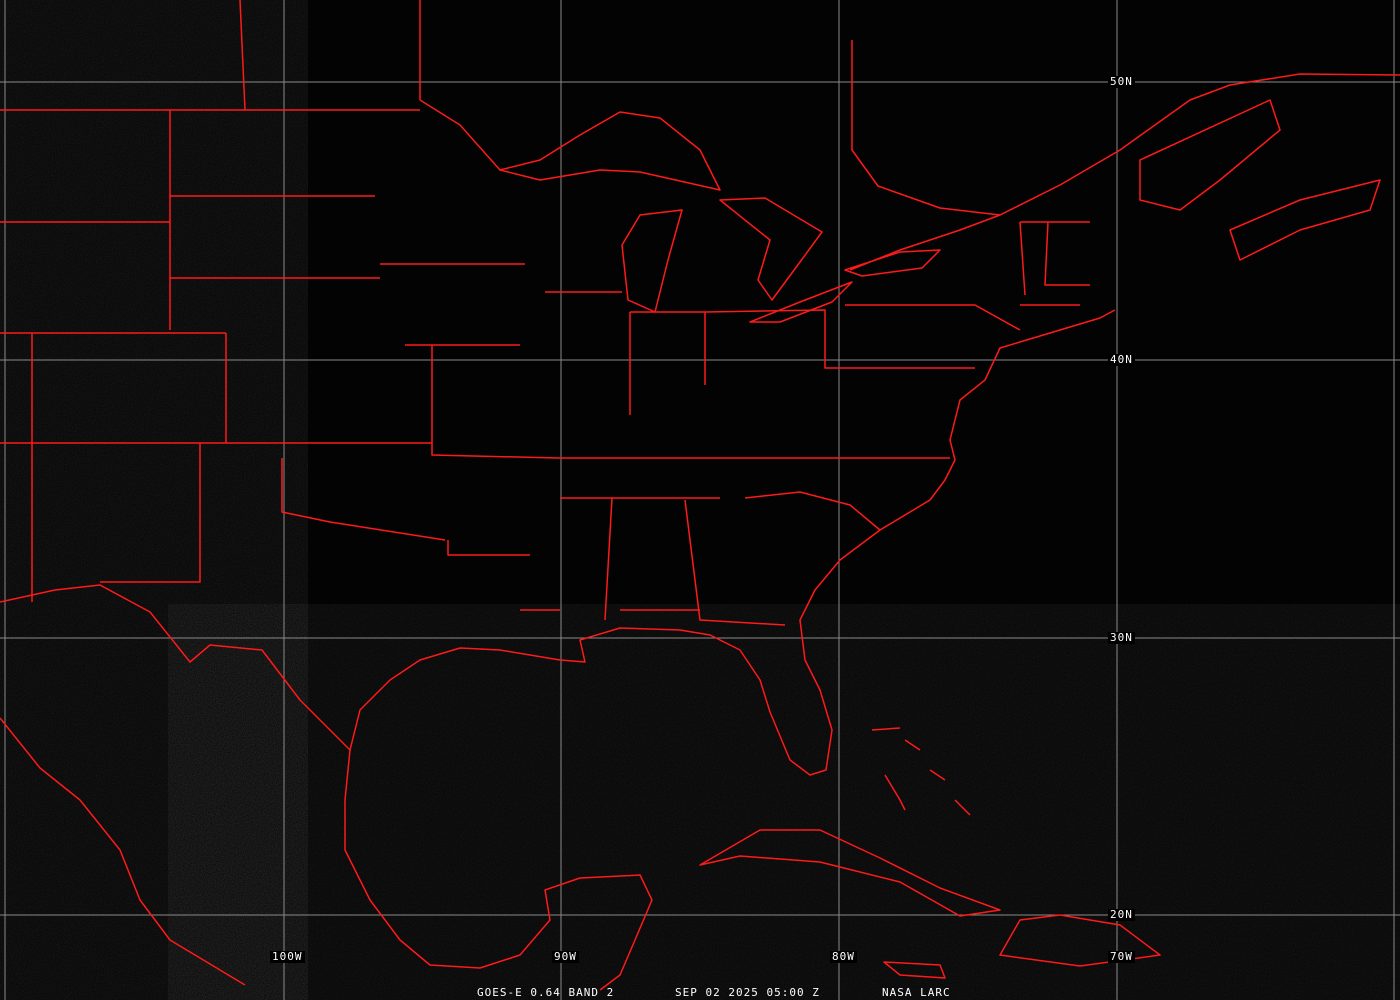 The image size is (1400, 1000). Describe the element at coordinates (1121, 359) in the screenshot. I see `latitude-label-40n: 40N` at that location.